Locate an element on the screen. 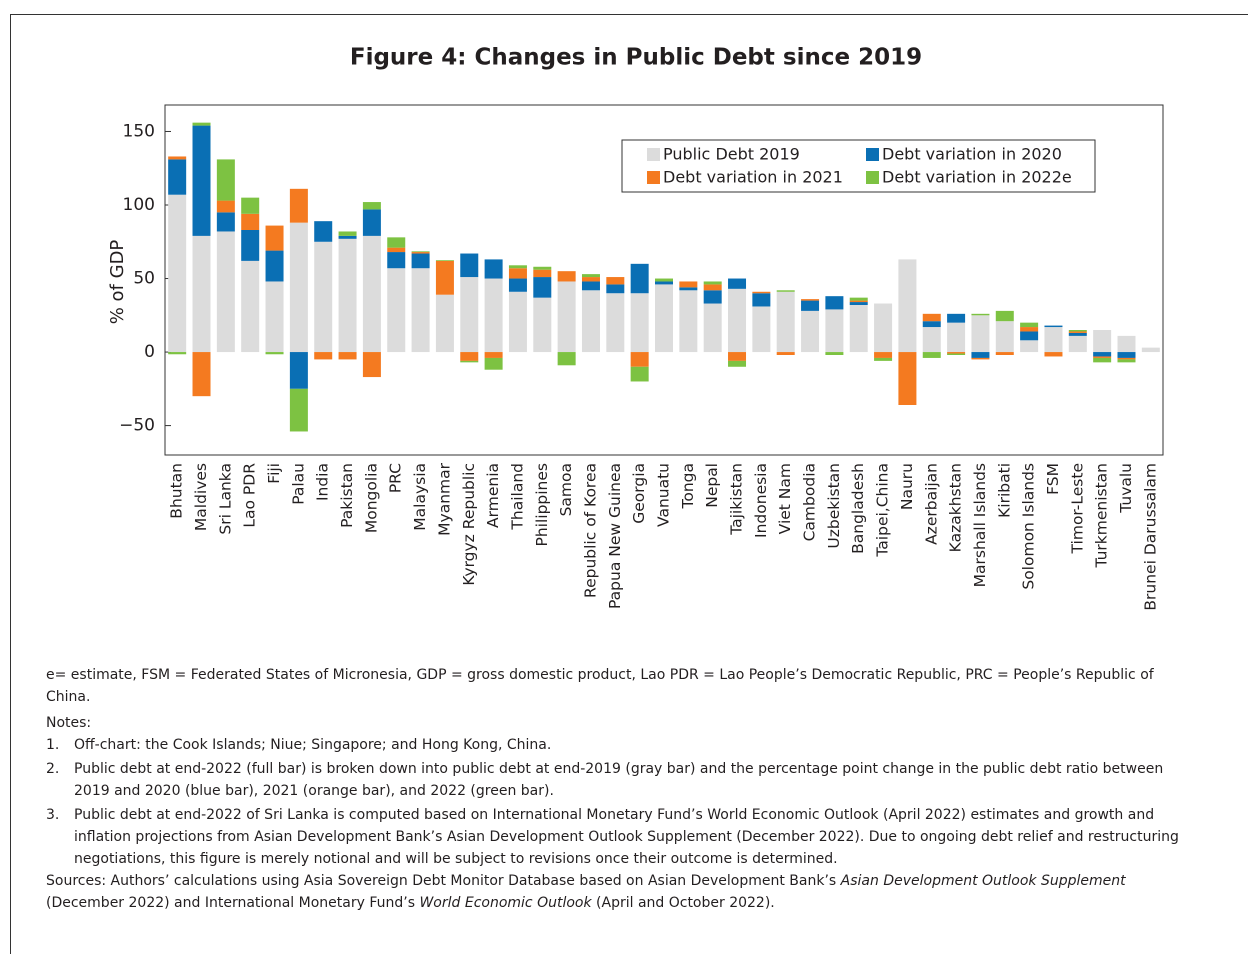  note-number: 1. is located at coordinates (53, 745).